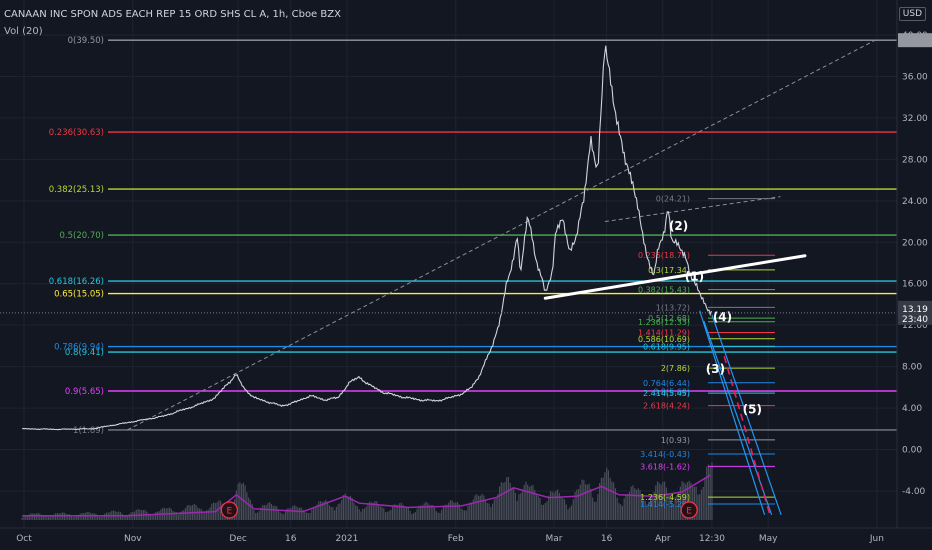 The image size is (932, 550). I want to click on fib-ext-label: 1(13.72), so click(673, 307).